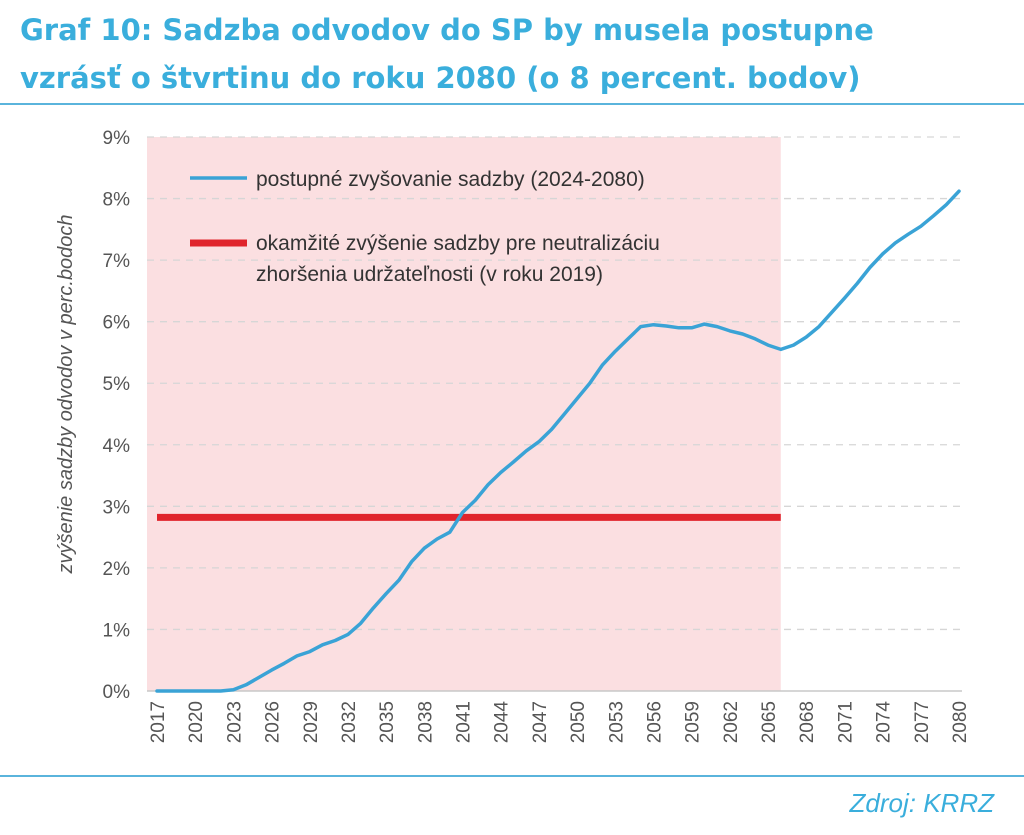 The width and height of the screenshot is (1024, 835). Describe the element at coordinates (311, 722) in the screenshot. I see `x-tick-label: 2029` at that location.